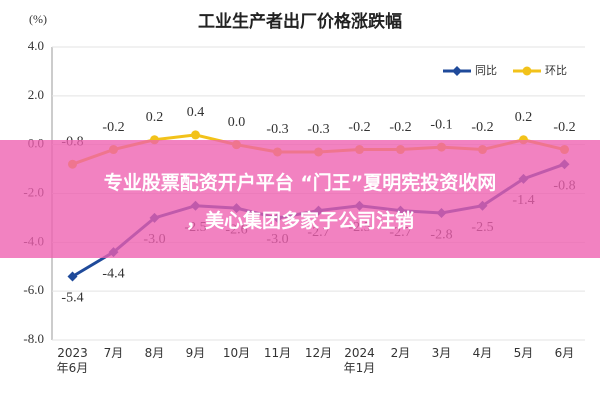 This screenshot has height=400, width=600. I want to click on data-label: -0.1, so click(441, 124).